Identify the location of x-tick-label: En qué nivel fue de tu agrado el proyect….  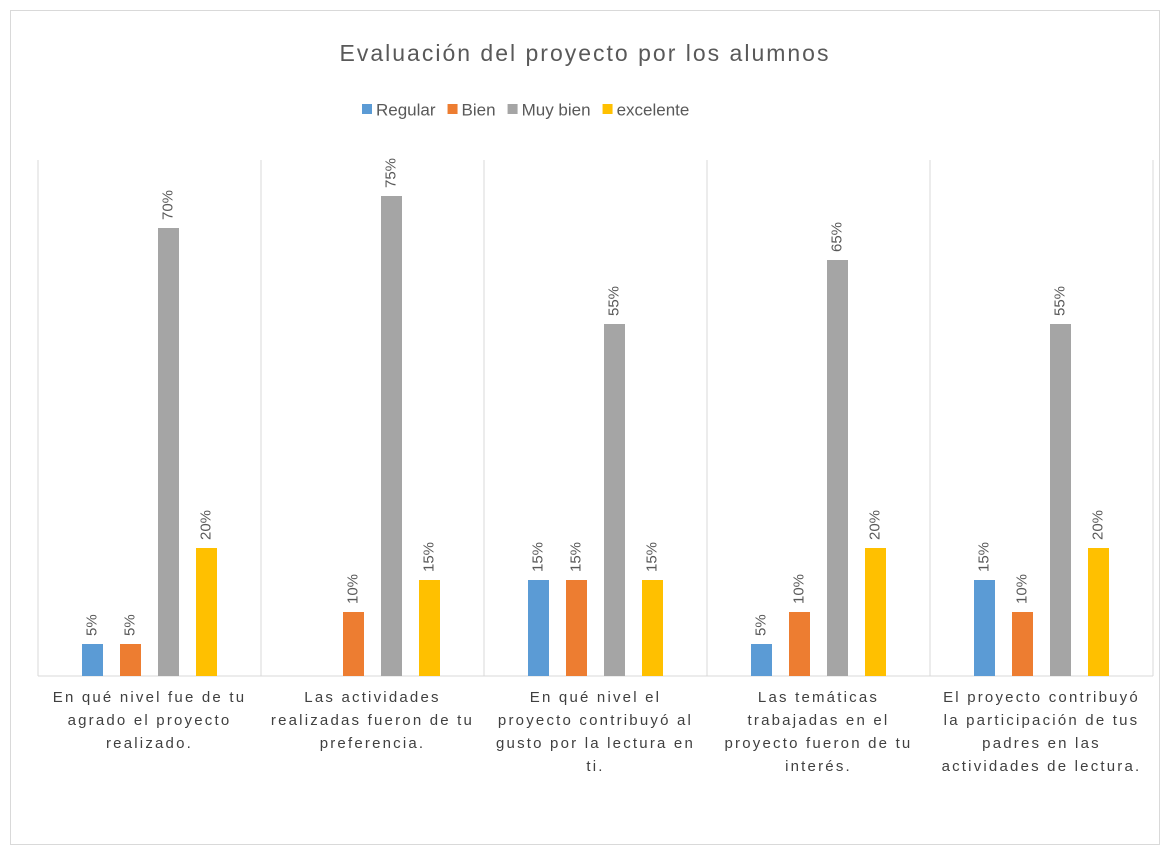
(149, 720).